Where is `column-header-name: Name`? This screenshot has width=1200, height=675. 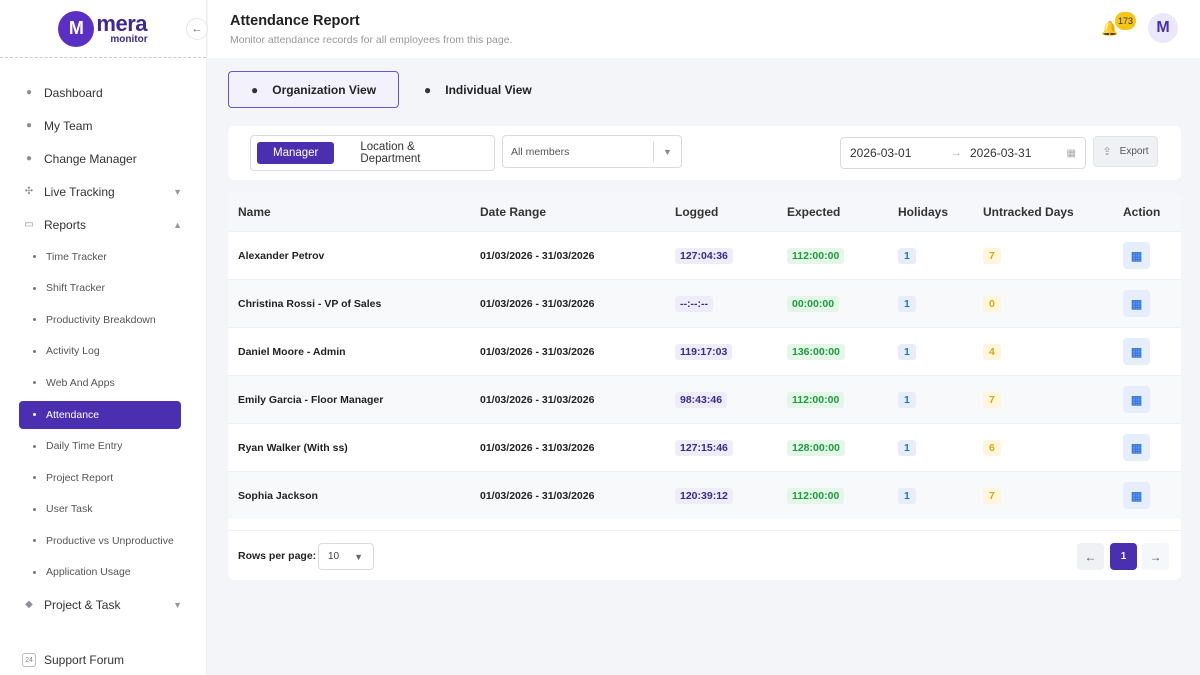 column-header-name: Name is located at coordinates (254, 212).